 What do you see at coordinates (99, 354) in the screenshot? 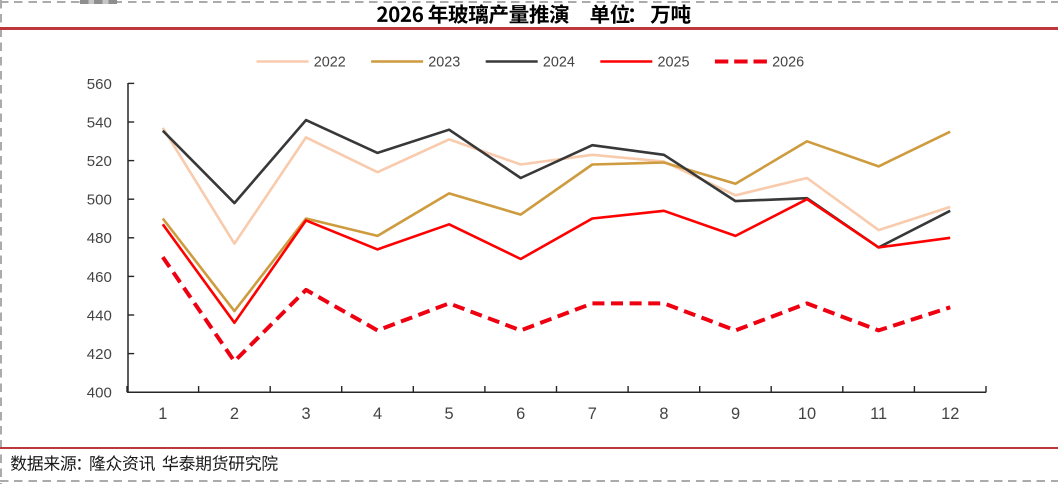
I see `svg-text: 420` at bounding box center [99, 354].